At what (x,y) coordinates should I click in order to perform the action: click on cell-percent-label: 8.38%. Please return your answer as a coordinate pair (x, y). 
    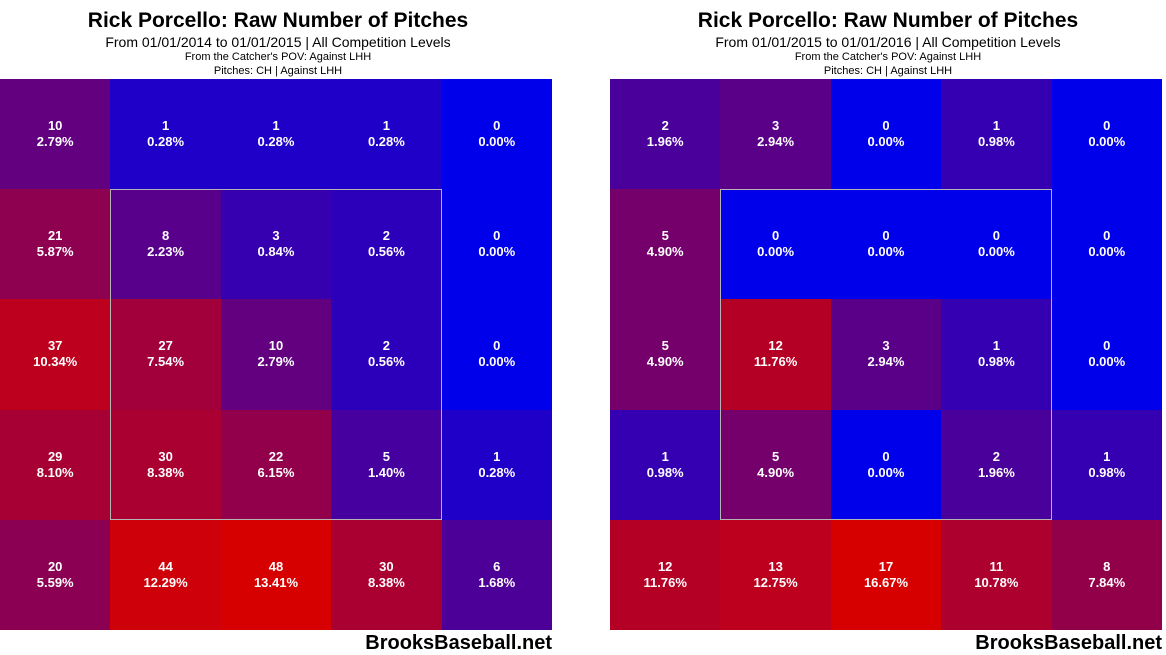
    Looking at the image, I should click on (166, 472).